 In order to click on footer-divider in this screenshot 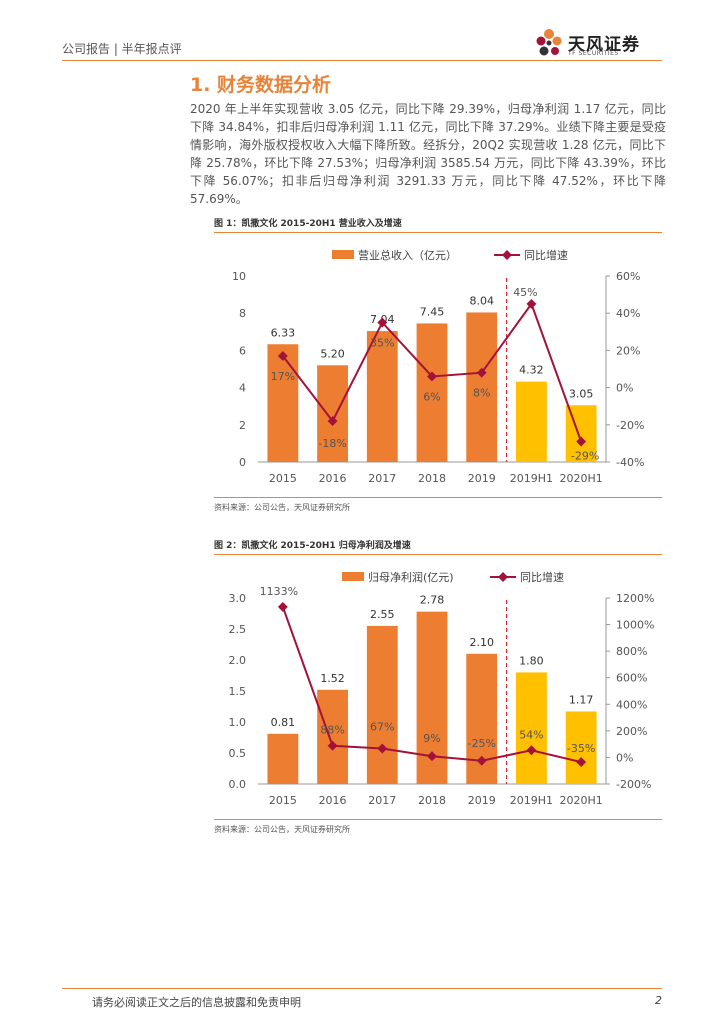, I will do `click(362, 988)`.